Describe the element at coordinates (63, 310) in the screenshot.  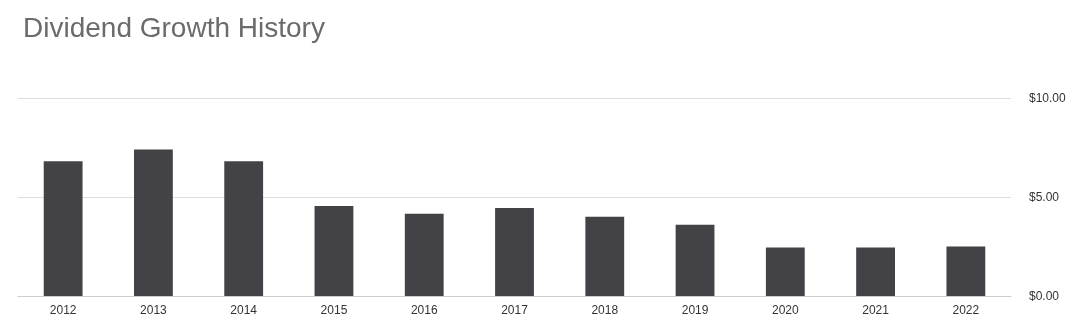
I see `x-tick-label: 2012` at that location.